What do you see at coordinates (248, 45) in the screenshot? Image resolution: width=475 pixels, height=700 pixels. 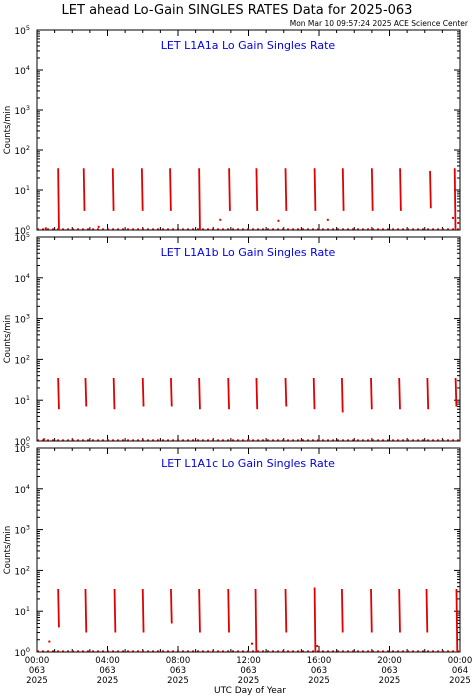 I see `panel-title: LET L1A1a Lo Gain Singles Rate` at bounding box center [248, 45].